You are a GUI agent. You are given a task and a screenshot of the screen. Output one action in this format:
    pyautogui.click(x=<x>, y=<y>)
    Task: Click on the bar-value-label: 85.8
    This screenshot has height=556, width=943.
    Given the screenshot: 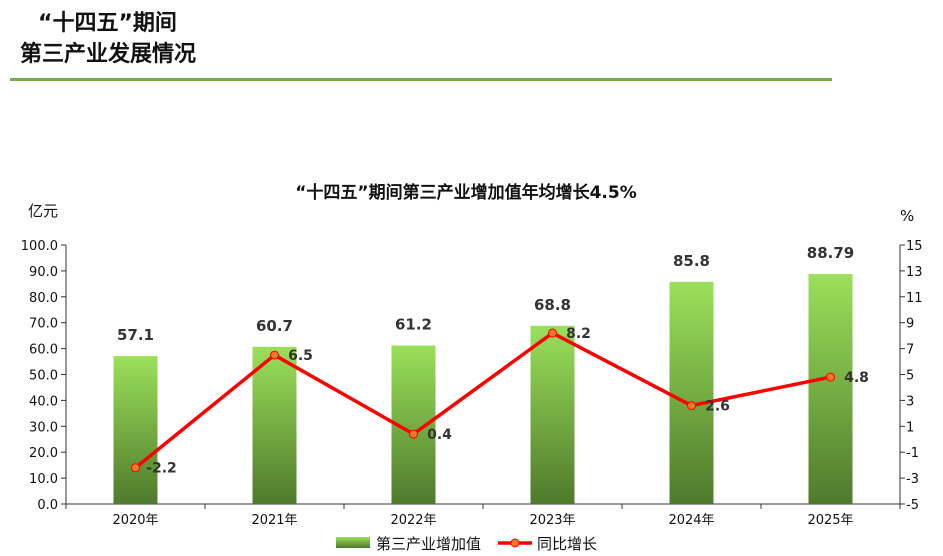 What is the action you would take?
    pyautogui.click(x=691, y=261)
    